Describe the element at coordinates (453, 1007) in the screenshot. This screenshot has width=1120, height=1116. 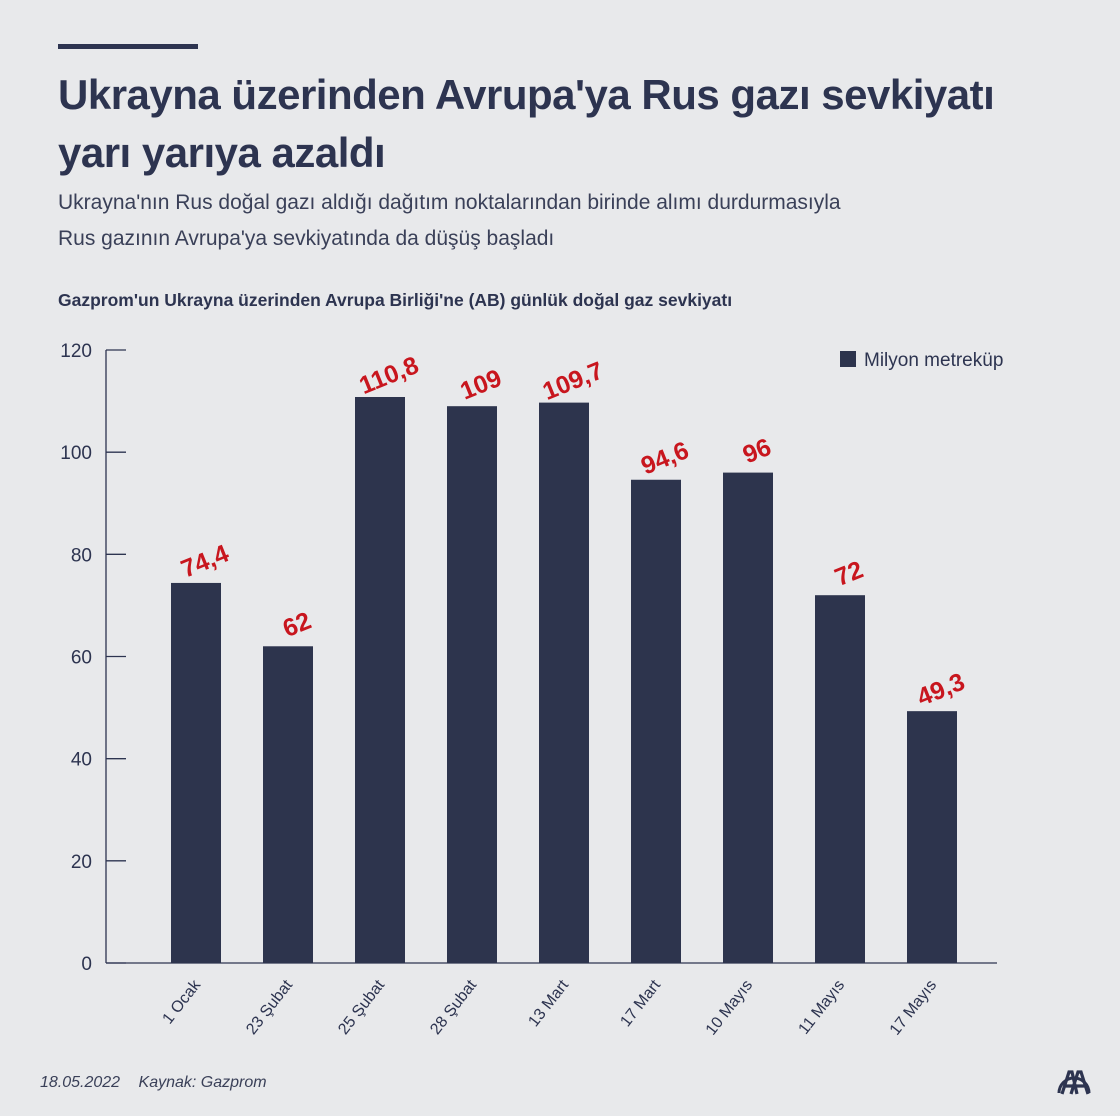
I see `x-tick-label: 28 Şubat` at that location.